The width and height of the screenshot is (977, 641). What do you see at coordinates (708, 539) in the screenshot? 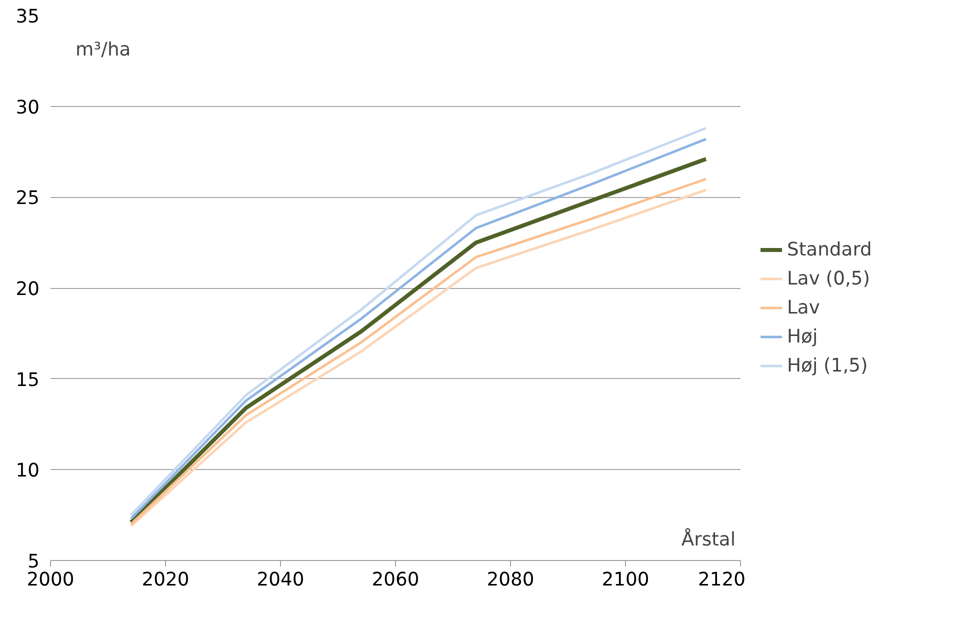
I see `x-axis-title: Årstal` at bounding box center [708, 539].